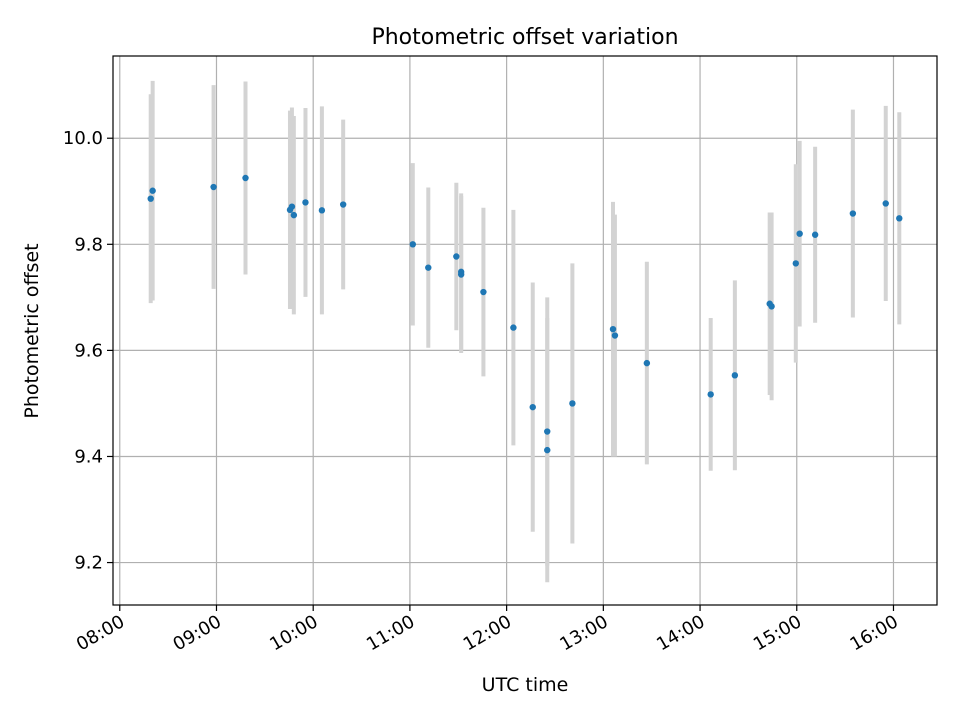 The width and height of the screenshot is (960, 720). Describe the element at coordinates (88, 456) in the screenshot. I see `y-tick-label: 9.4` at that location.